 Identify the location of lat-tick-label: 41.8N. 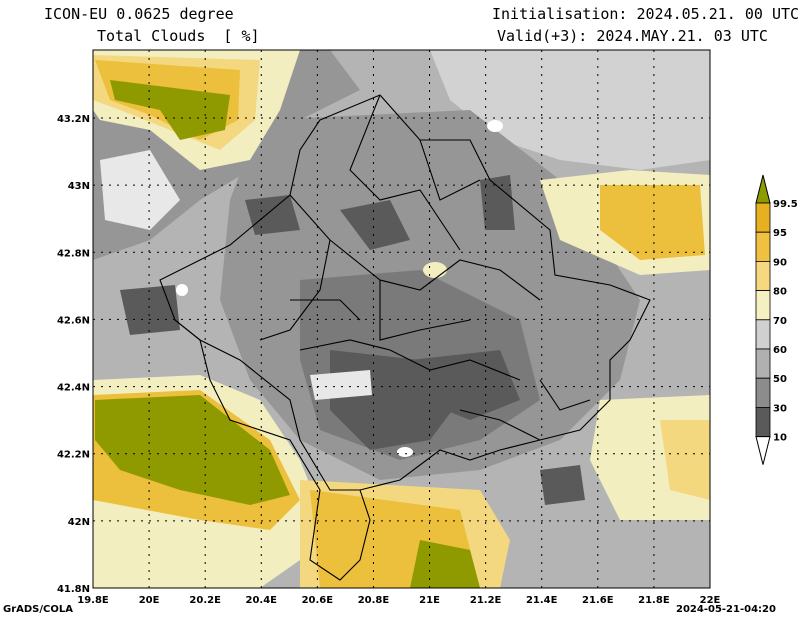
(73, 589).